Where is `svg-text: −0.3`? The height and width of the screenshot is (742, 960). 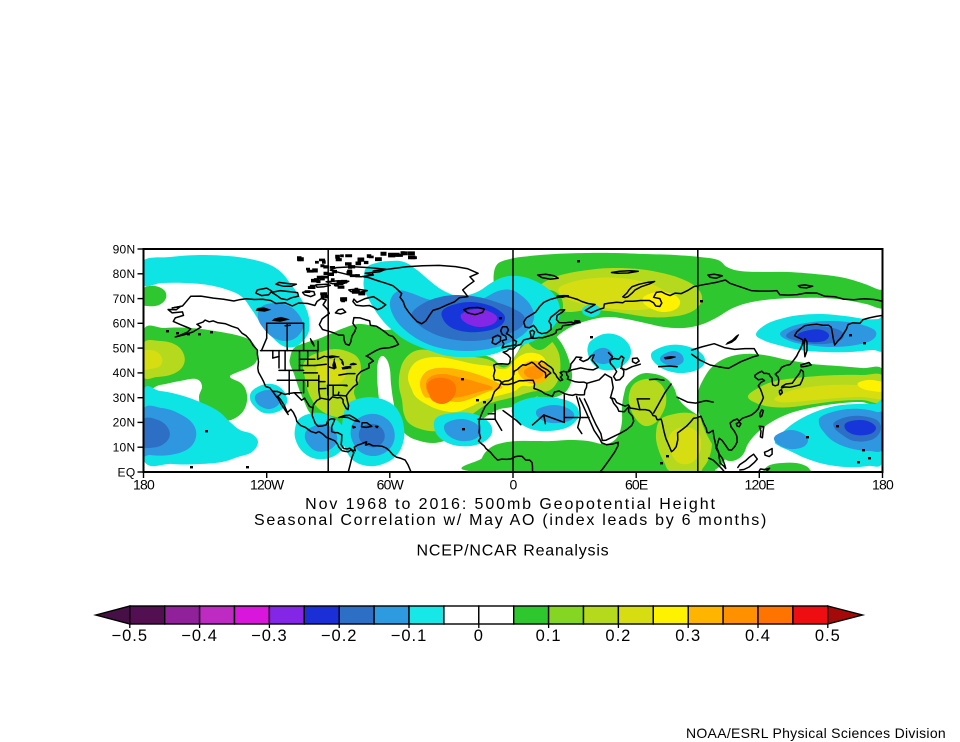
svg-text: −0.3 is located at coordinates (269, 636).